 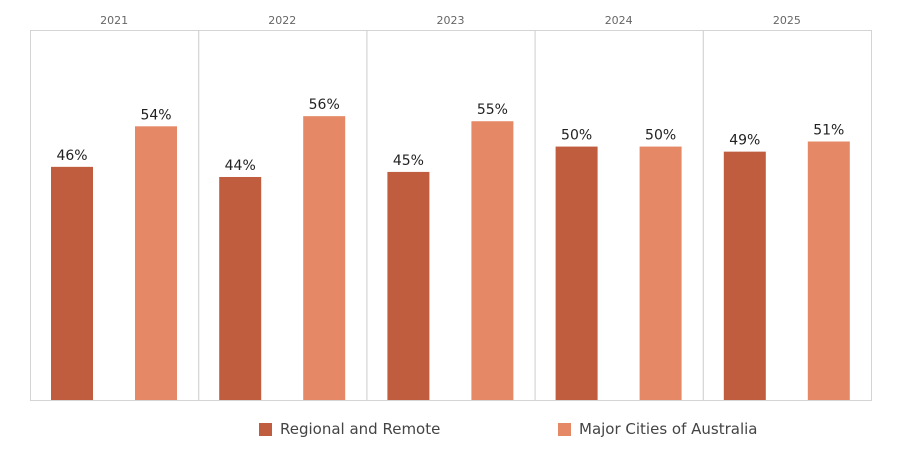 I want to click on legend-label-major-cities: Major Cities of Australia, so click(x=668, y=429).